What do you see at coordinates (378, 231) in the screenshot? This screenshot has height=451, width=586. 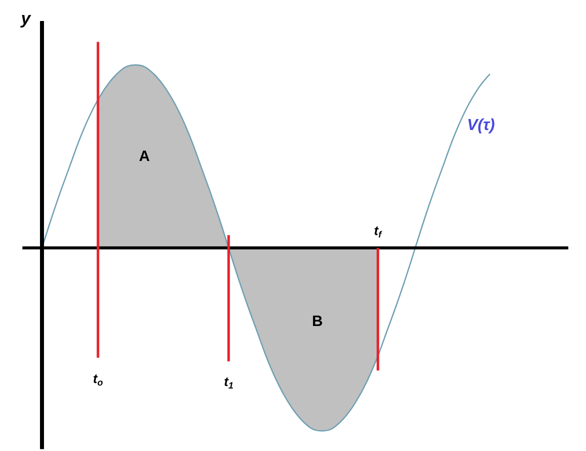 I see `annotation: t$_{f}$` at bounding box center [378, 231].